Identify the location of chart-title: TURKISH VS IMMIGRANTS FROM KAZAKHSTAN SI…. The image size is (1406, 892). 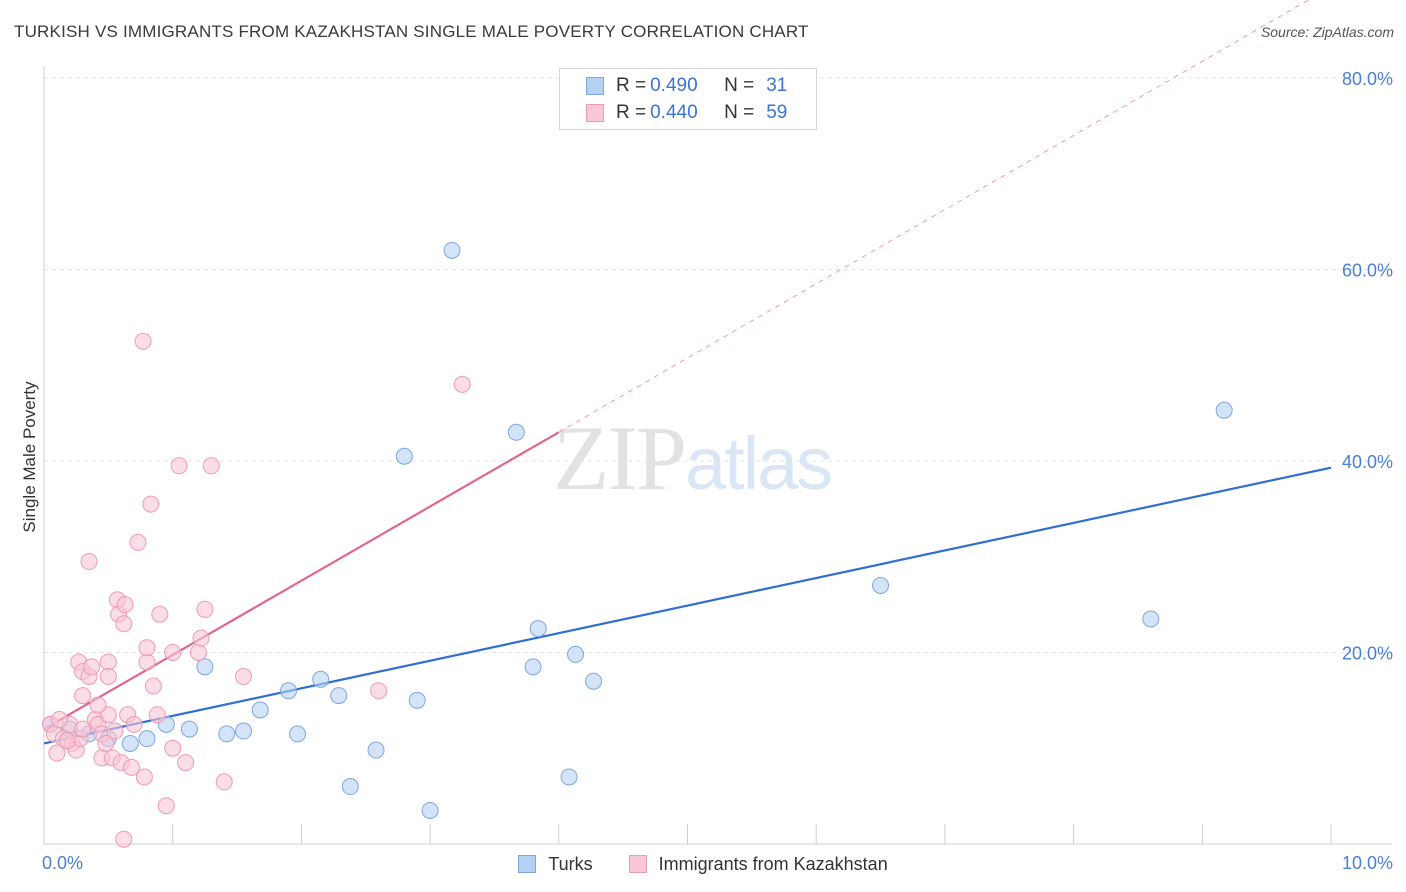
(411, 31).